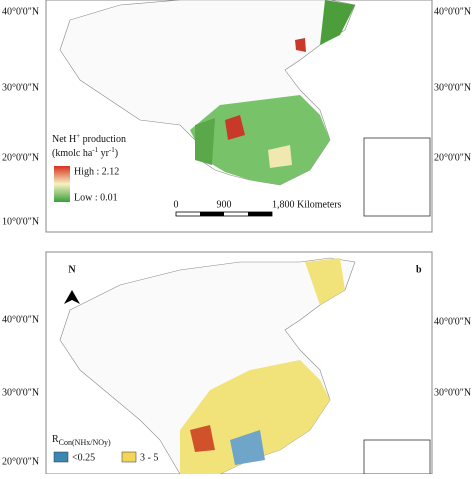 Image resolution: width=474 pixels, height=479 pixels. What do you see at coordinates (72, 297) in the screenshot?
I see `north-arrow` at bounding box center [72, 297].